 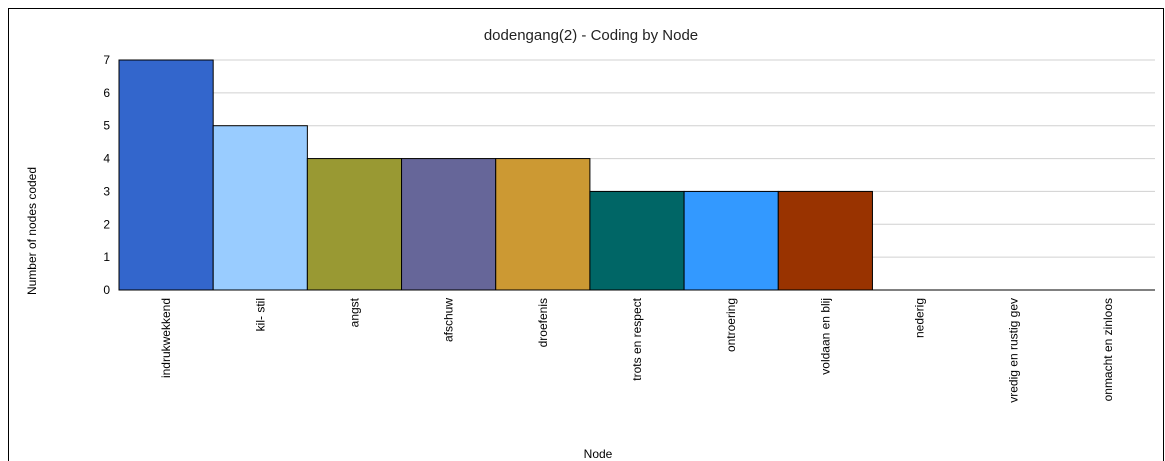 What do you see at coordinates (449, 320) in the screenshot?
I see `x-category-label: afschuw` at bounding box center [449, 320].